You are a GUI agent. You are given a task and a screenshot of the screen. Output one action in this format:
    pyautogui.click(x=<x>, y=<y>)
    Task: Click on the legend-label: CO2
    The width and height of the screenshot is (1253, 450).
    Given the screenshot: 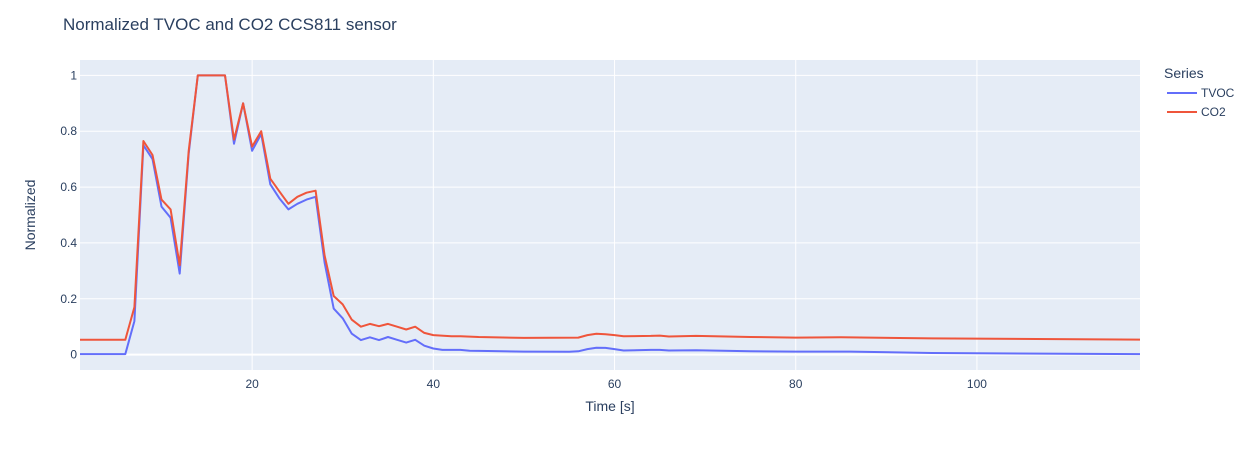 What is the action you would take?
    pyautogui.click(x=1213, y=112)
    